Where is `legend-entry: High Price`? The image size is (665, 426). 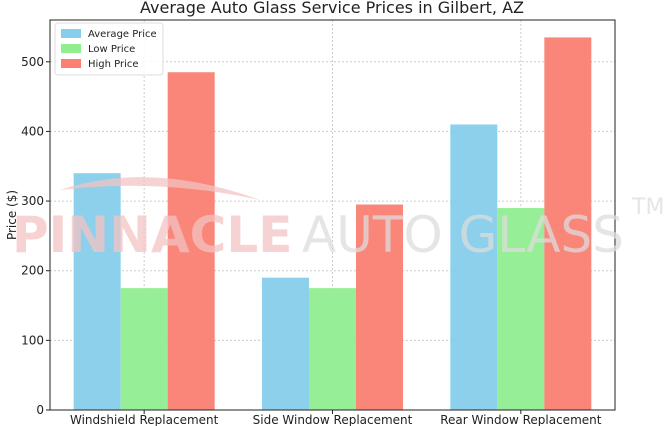
legend-entry: High Price is located at coordinates (113, 64).